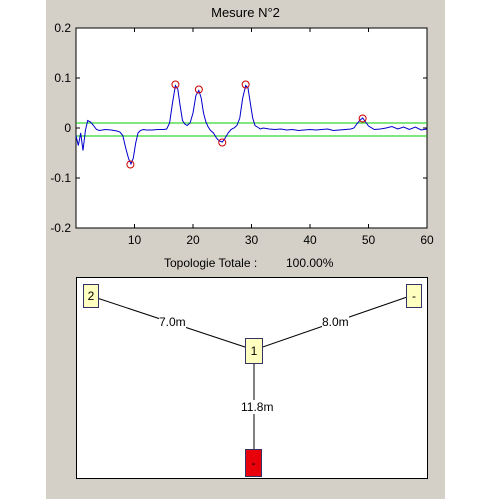  I want to click on x-tick-label-3: 40, so click(310, 240).